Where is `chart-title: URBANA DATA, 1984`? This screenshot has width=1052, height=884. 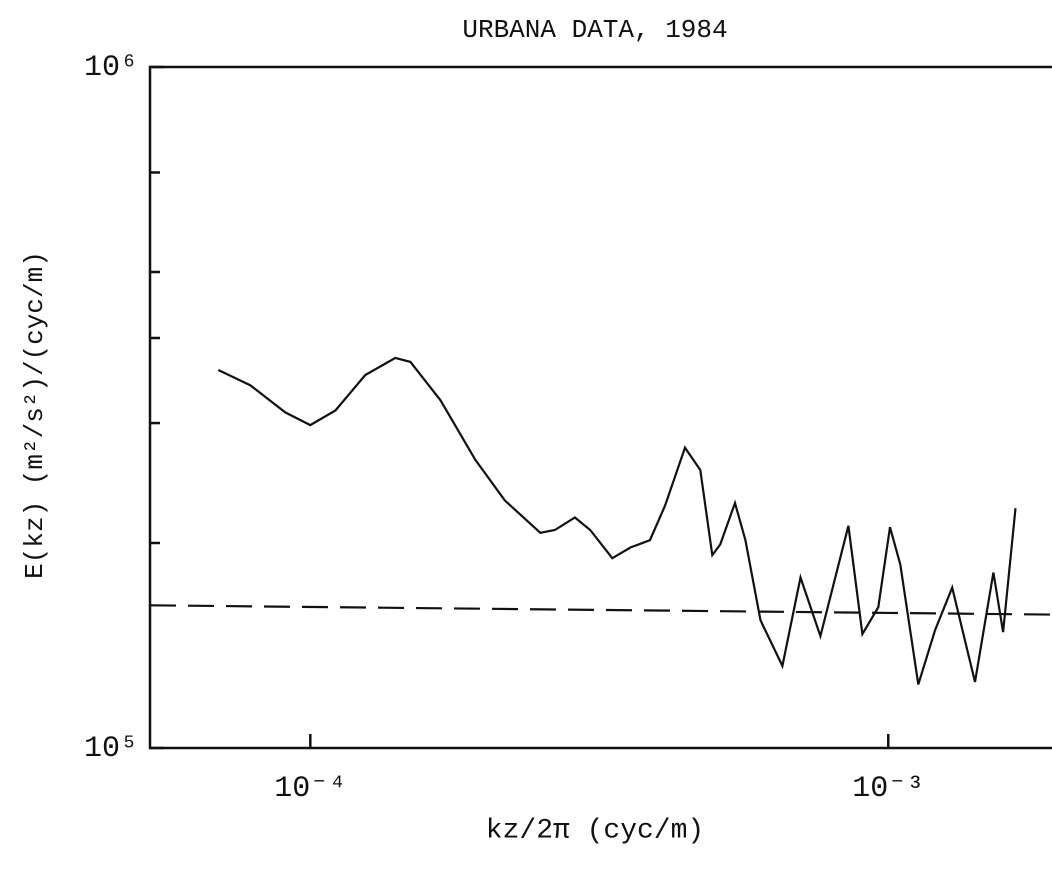
chart-title: URBANA DATA, 1984 is located at coordinates (594, 30).